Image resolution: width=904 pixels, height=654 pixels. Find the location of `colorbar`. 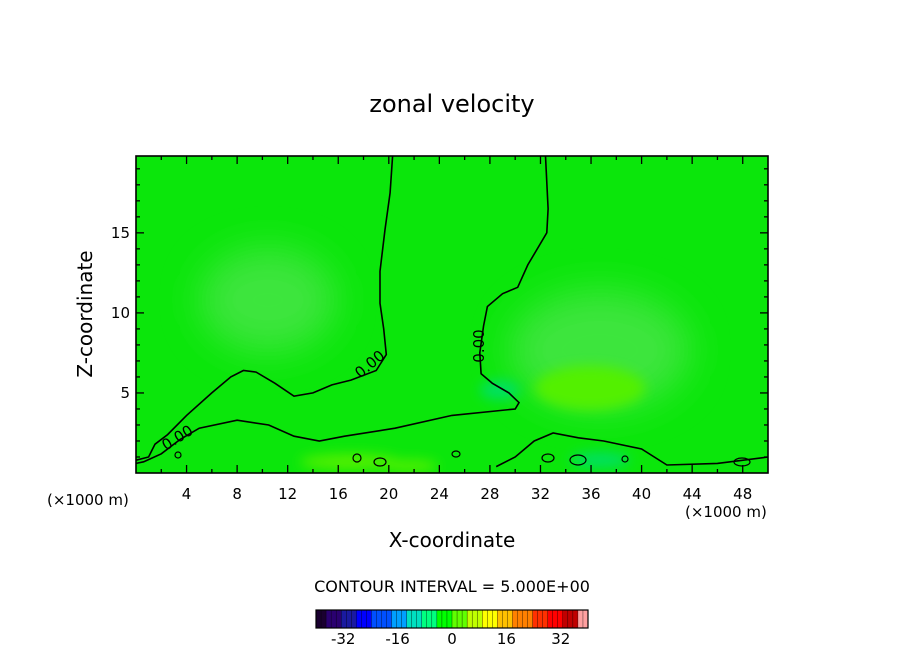

colorbar is located at coordinates (452, 619).